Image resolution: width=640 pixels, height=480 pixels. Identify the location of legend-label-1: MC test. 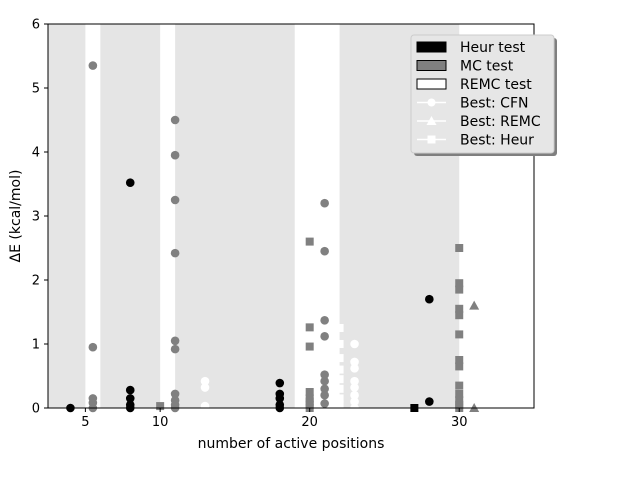
(487, 67).